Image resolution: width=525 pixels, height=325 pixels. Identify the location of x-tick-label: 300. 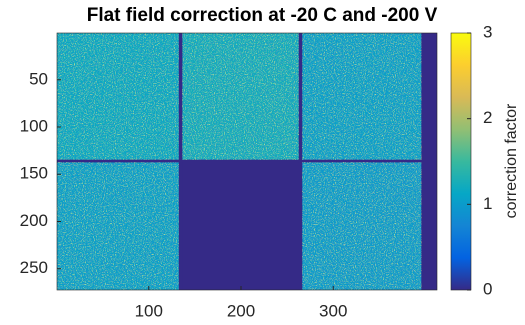
(333, 310).